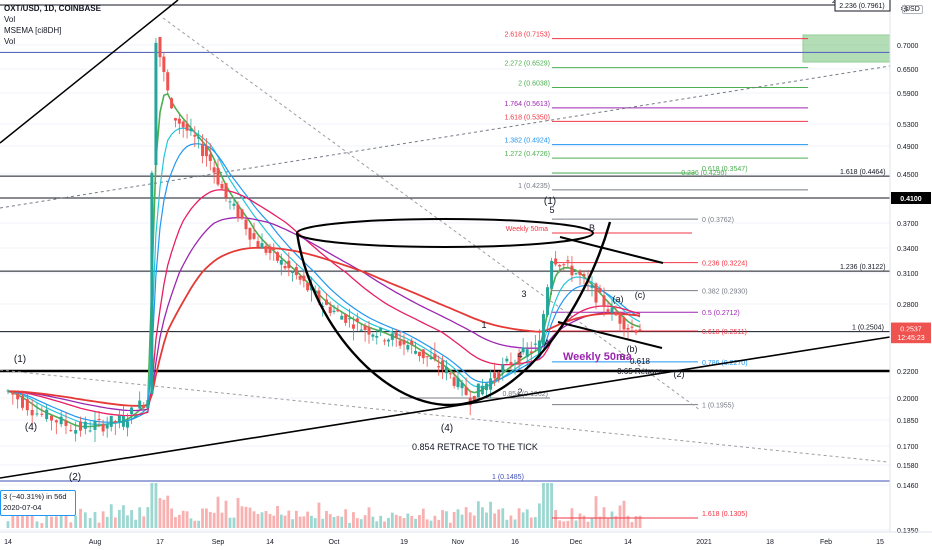 This screenshot has width=932, height=550. What do you see at coordinates (523, 294) in the screenshot?
I see `annotation-14: 3` at bounding box center [523, 294].